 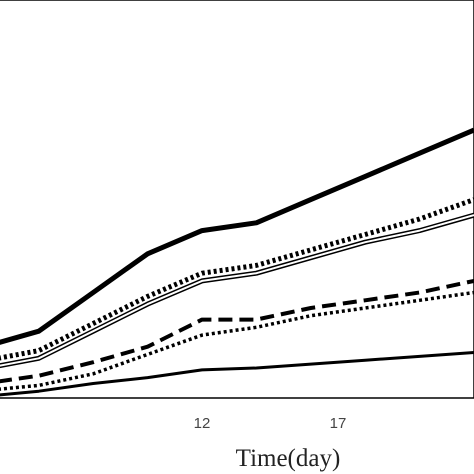 I want to click on series-line-6-stroke, so click(x=237, y=374).